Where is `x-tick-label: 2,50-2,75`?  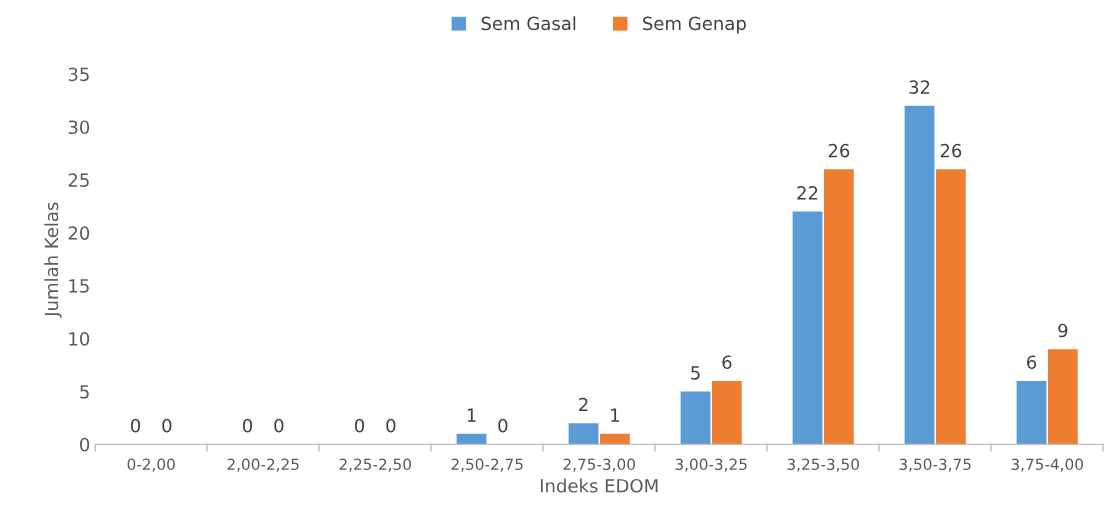
x-tick-label: 2,50-2,75 is located at coordinates (487, 465).